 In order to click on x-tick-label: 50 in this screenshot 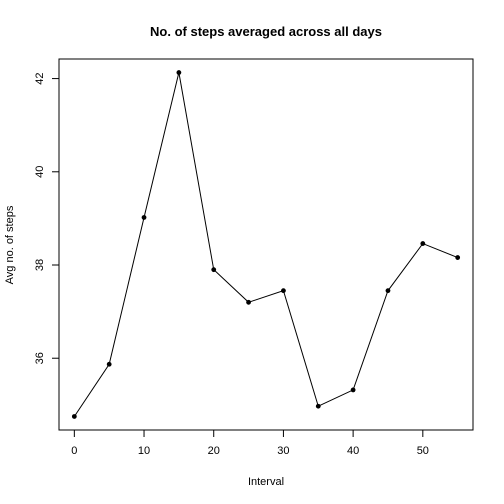, I will do `click(423, 451)`.